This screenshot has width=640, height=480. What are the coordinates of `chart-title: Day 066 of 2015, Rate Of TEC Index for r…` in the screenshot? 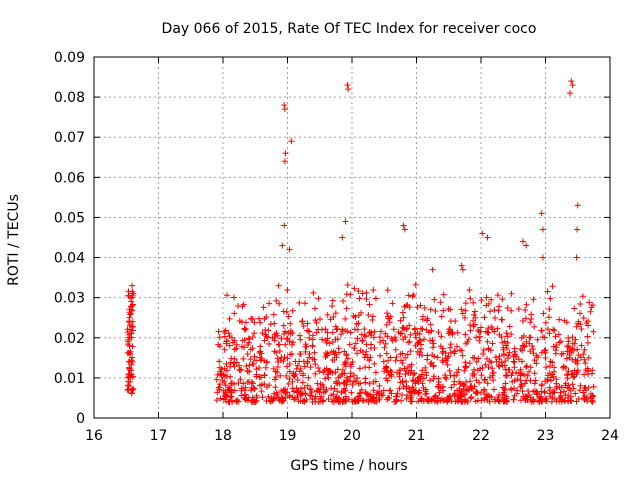 It's located at (349, 29).